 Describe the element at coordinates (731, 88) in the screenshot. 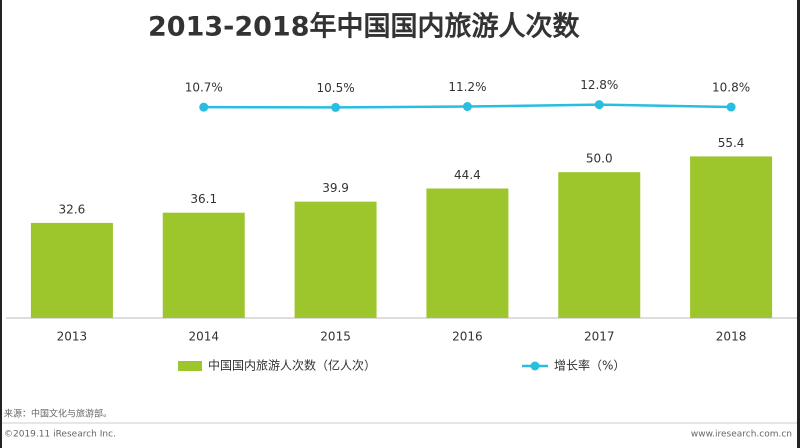

I see `data-label: 10.8%` at that location.